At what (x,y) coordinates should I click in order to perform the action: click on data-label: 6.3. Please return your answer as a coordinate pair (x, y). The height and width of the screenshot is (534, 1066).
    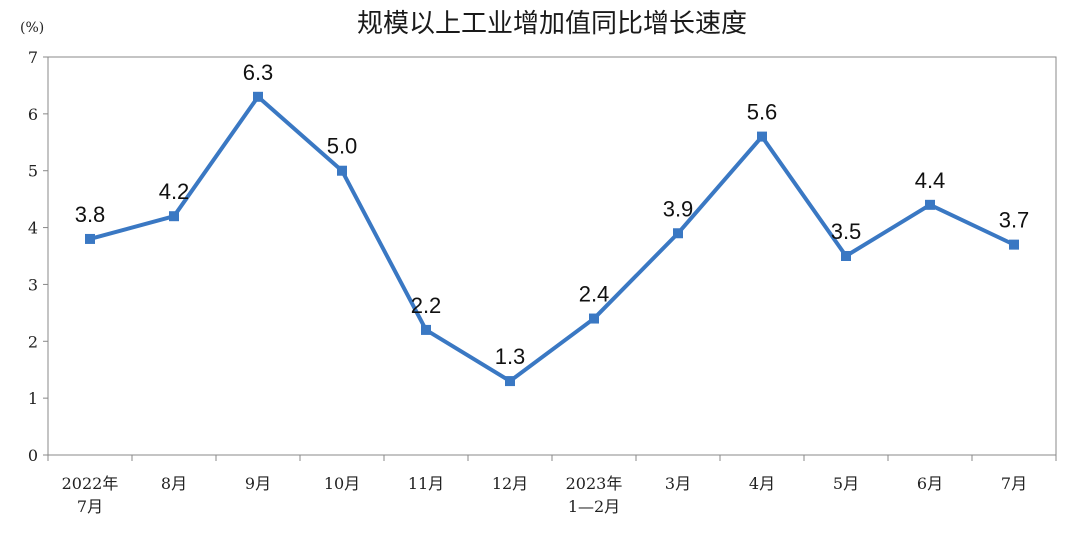
    Looking at the image, I should click on (258, 72).